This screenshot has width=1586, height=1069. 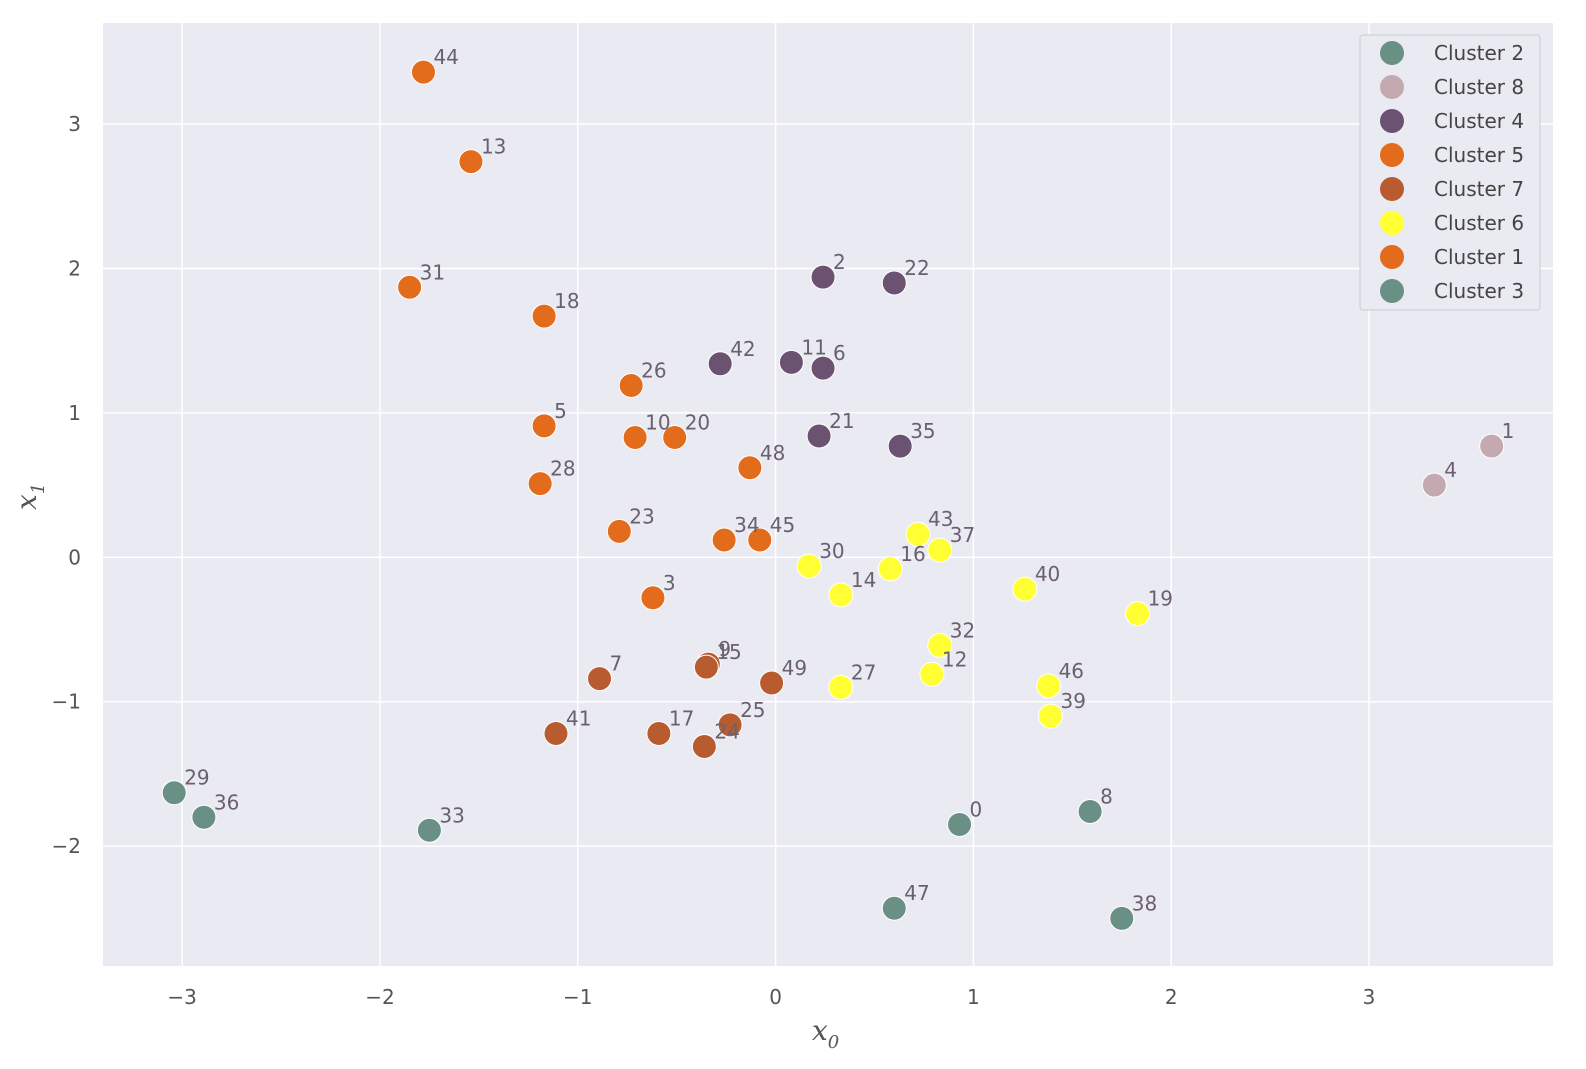 I want to click on point-label: 8, so click(x=1106, y=796).